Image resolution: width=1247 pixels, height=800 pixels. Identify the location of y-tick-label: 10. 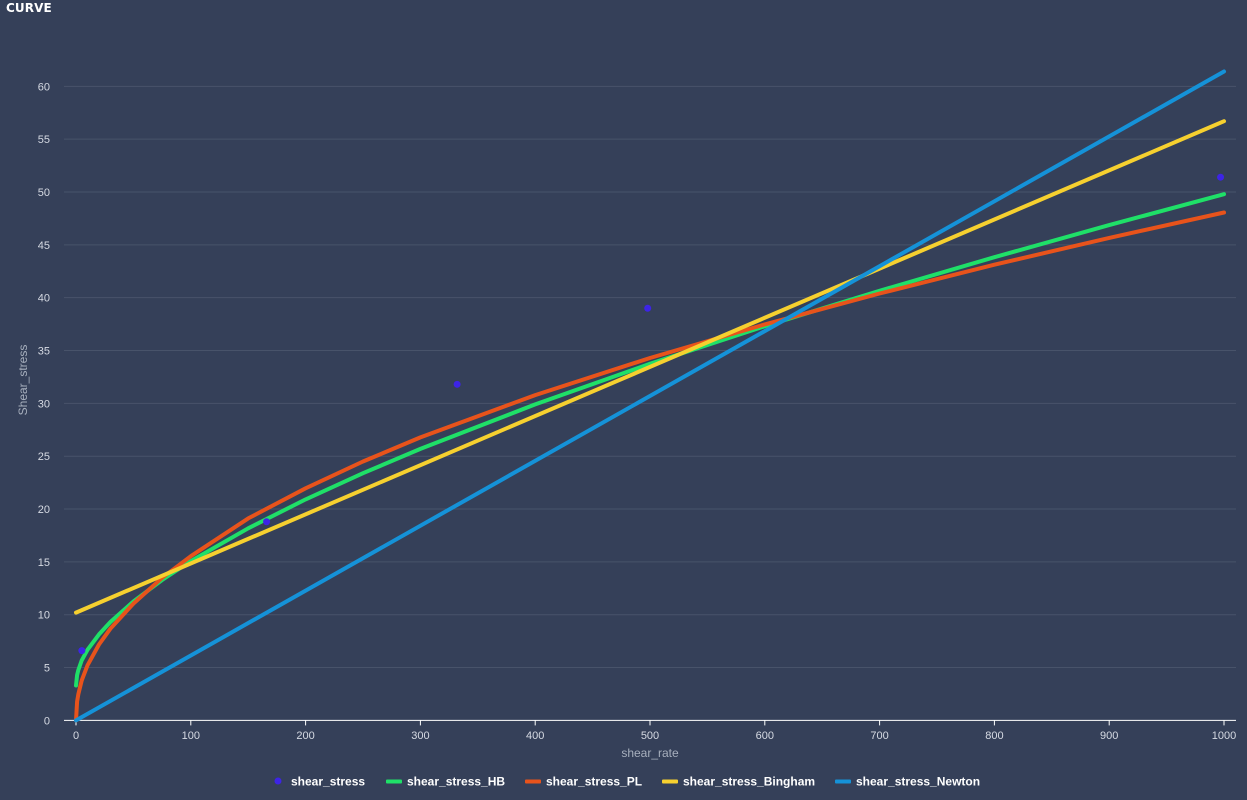
(44, 616).